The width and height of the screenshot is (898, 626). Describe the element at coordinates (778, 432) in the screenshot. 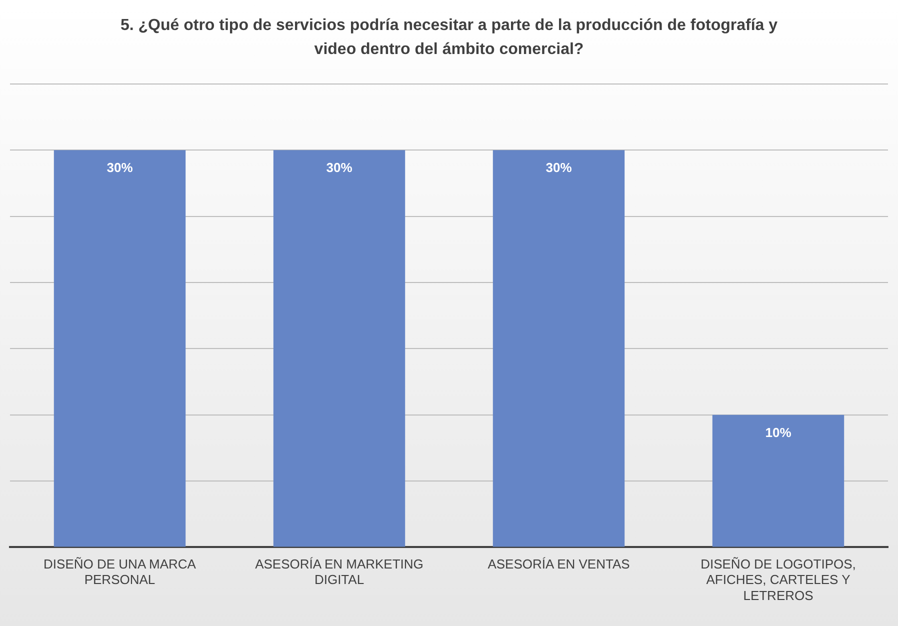

I see `data-label: 10%` at that location.